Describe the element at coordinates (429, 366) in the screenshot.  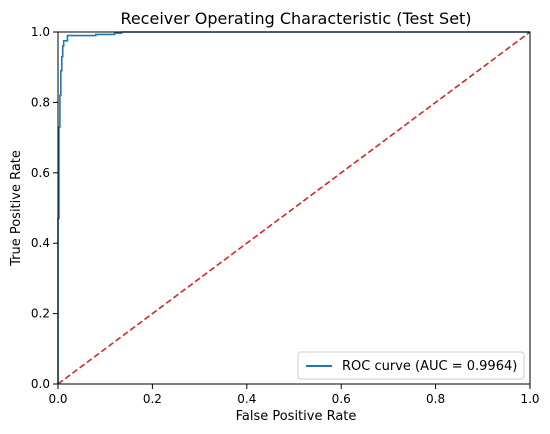
I see `legend-label-roc: ROC curve (AUC = 0.9964)` at that location.